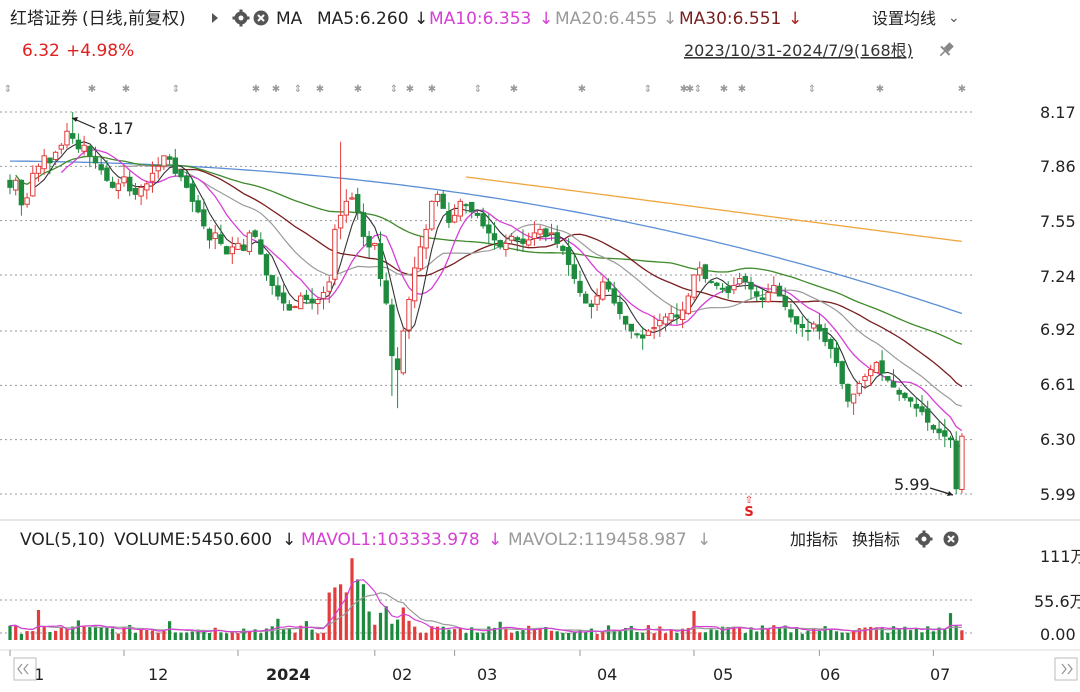  I want to click on switch-indicator-button: 换指标, so click(876, 539).